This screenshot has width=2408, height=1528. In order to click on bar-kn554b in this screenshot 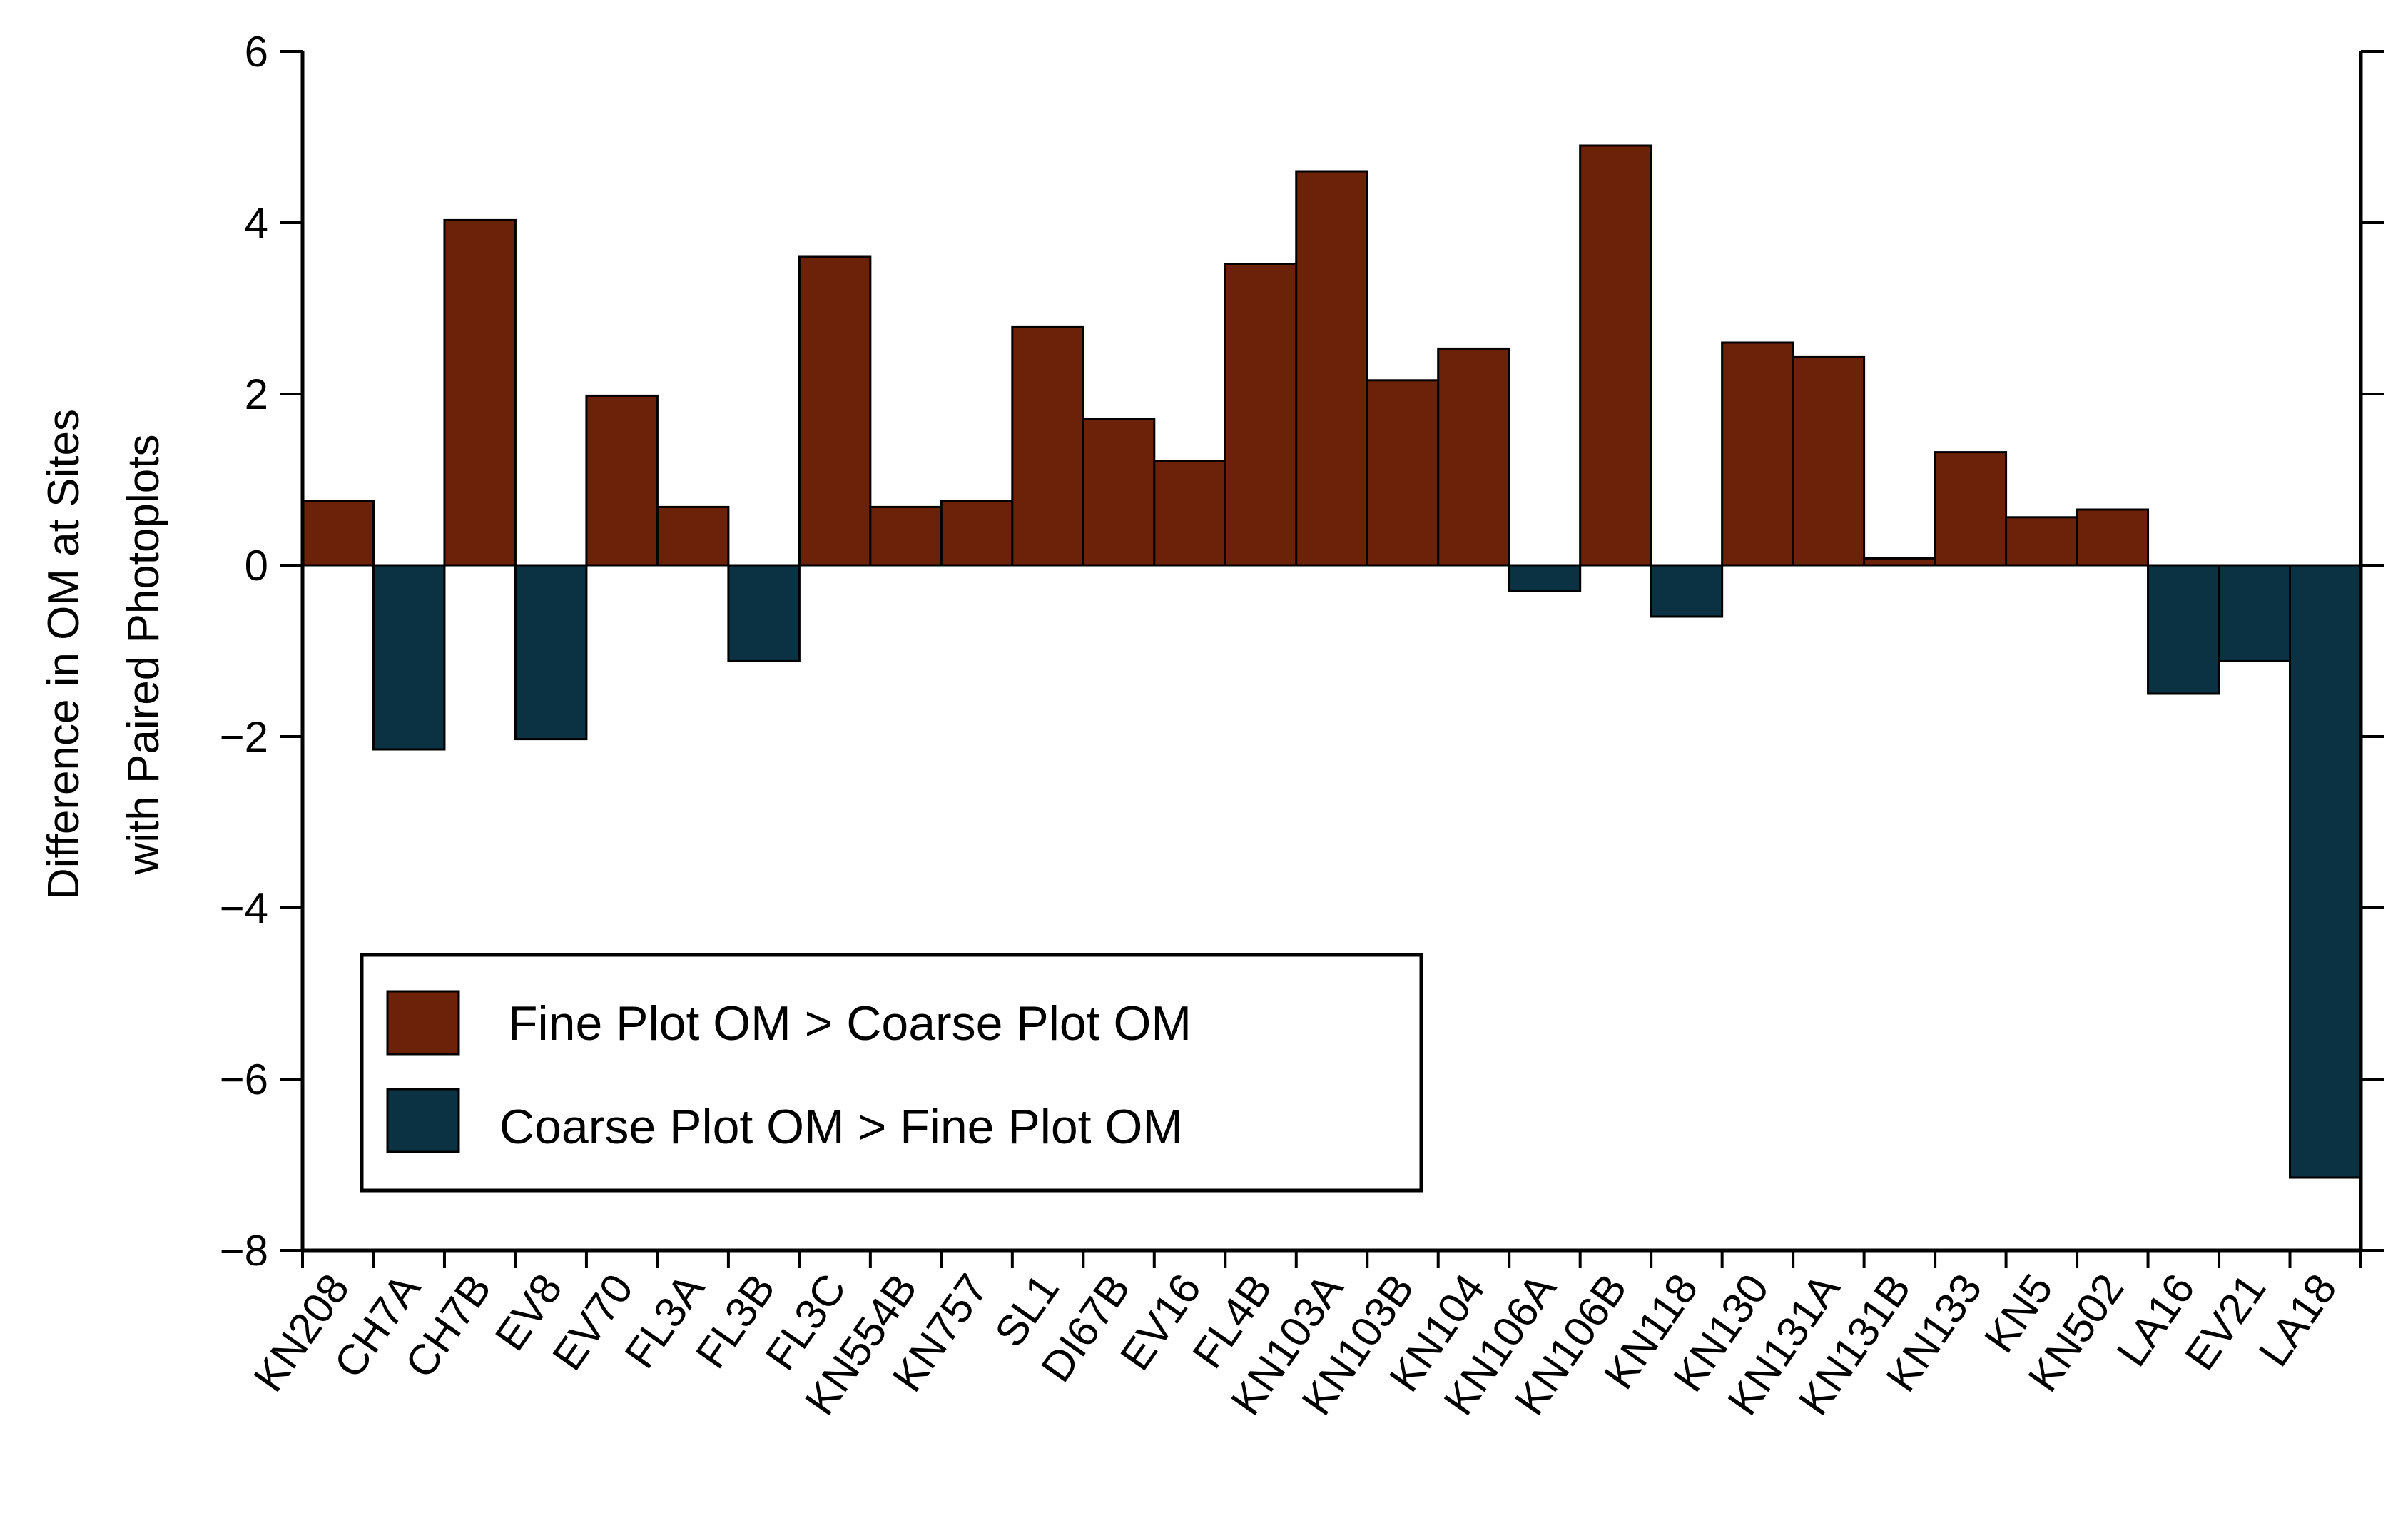, I will do `click(906, 536)`.